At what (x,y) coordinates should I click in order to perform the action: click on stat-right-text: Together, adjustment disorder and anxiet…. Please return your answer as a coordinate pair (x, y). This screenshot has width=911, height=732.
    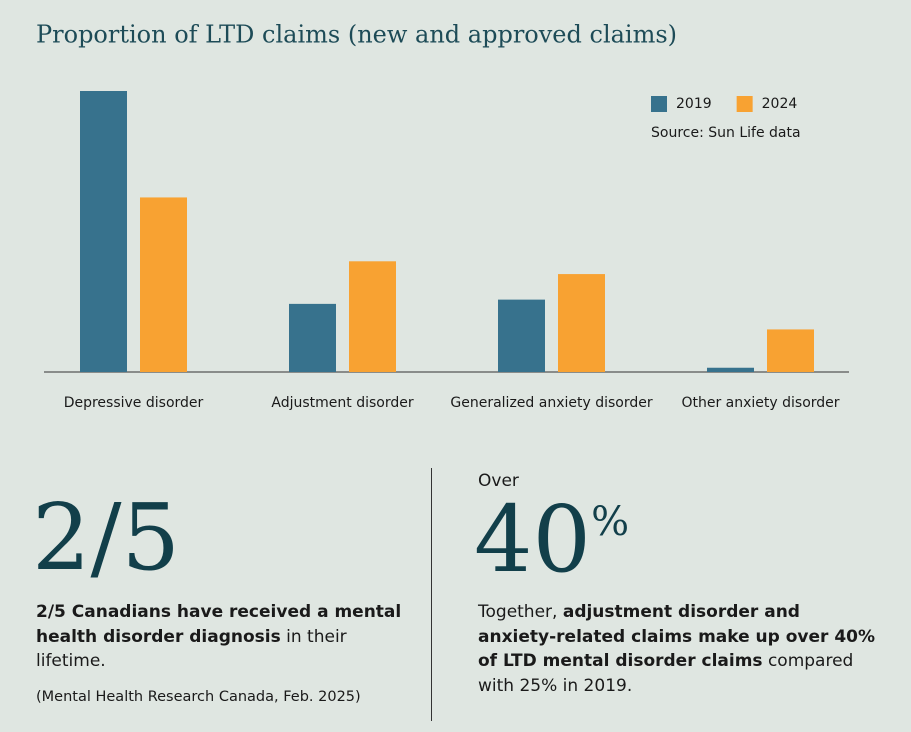
    Looking at the image, I should click on (678, 649).